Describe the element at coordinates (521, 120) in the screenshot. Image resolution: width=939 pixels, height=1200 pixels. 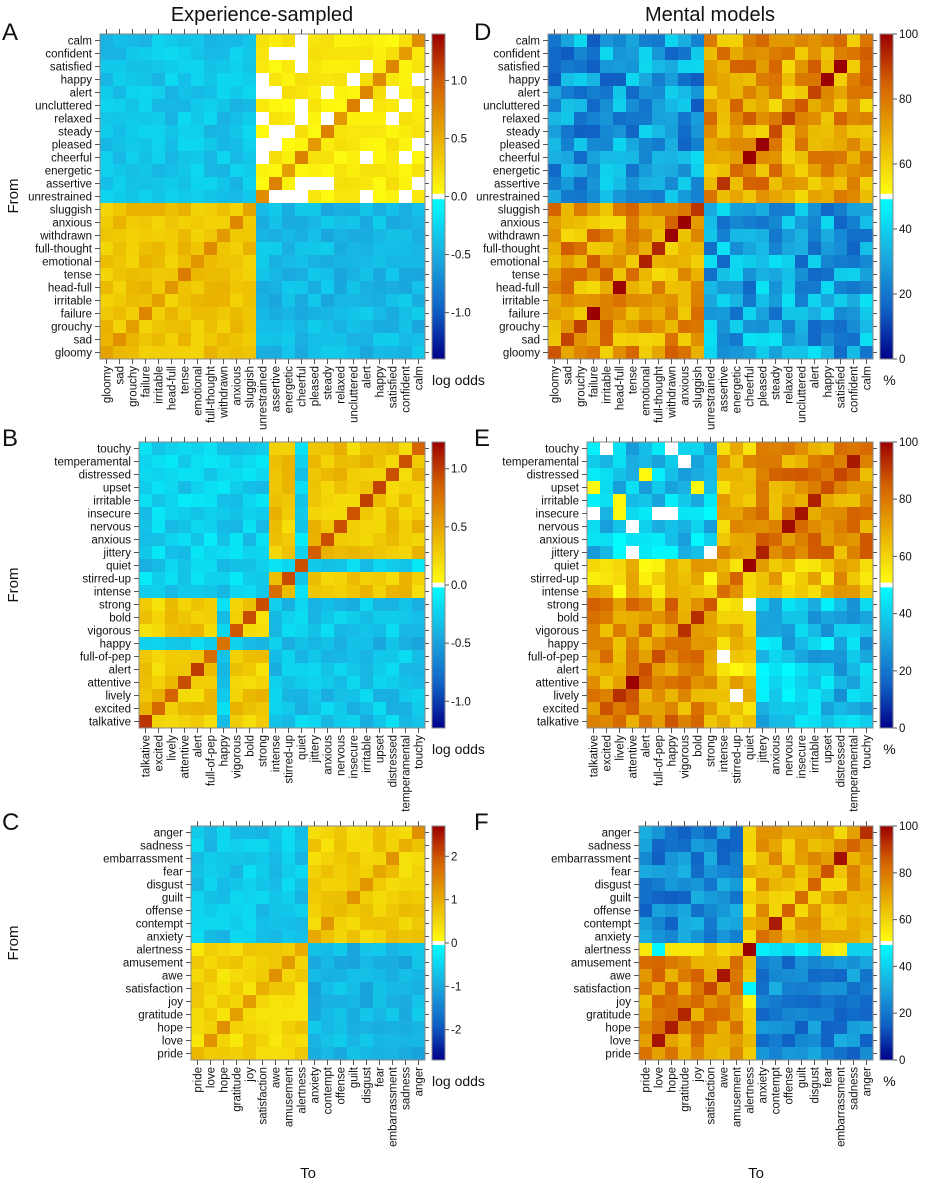
I see `row-label: relaxed` at that location.